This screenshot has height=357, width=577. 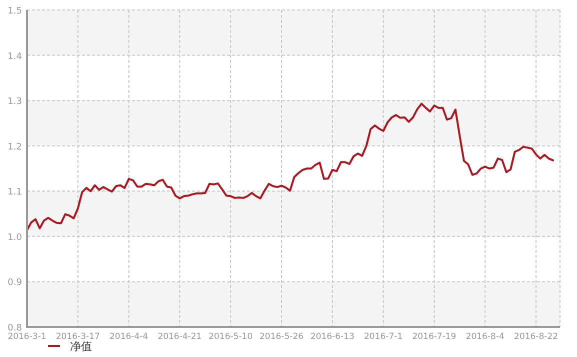 I want to click on x-tick-label: 2016-5-26, so click(x=282, y=337).